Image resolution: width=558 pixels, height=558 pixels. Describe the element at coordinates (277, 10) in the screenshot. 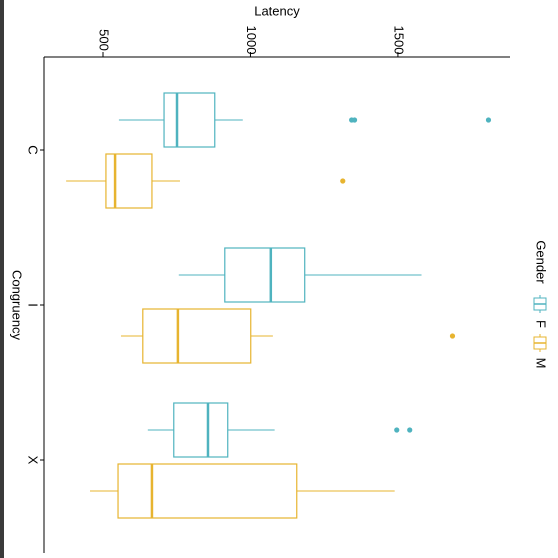

I see `x-axis-title: Latency` at that location.